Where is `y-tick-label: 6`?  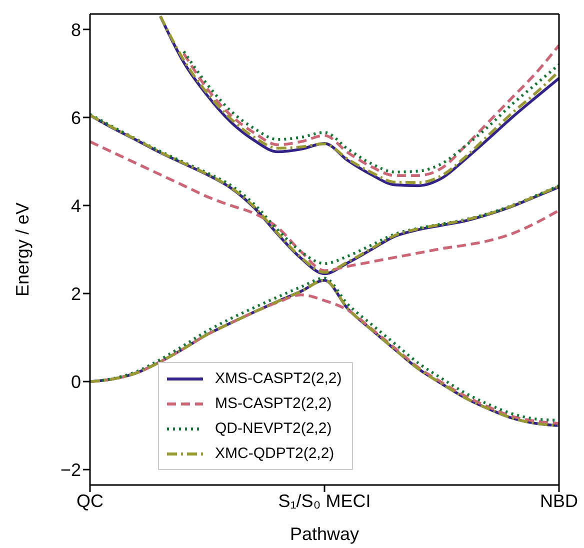 y-tick-label: 6 is located at coordinates (75, 118).